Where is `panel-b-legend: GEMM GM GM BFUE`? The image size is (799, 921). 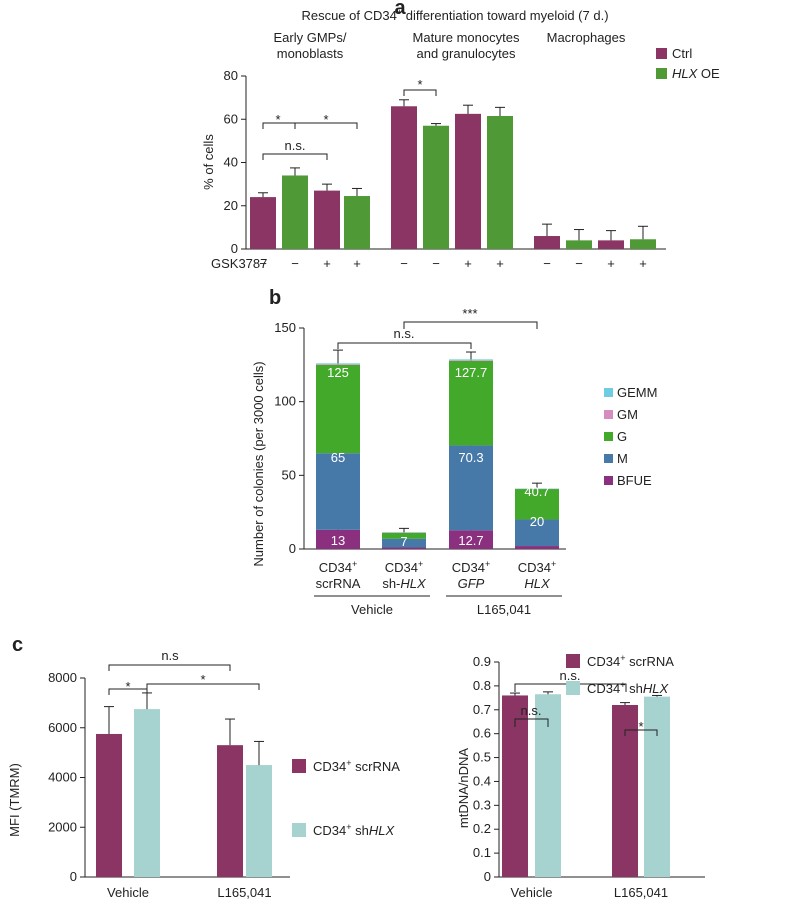 panel-b-legend: GEMM GM GM BFUE is located at coordinates (630, 436).